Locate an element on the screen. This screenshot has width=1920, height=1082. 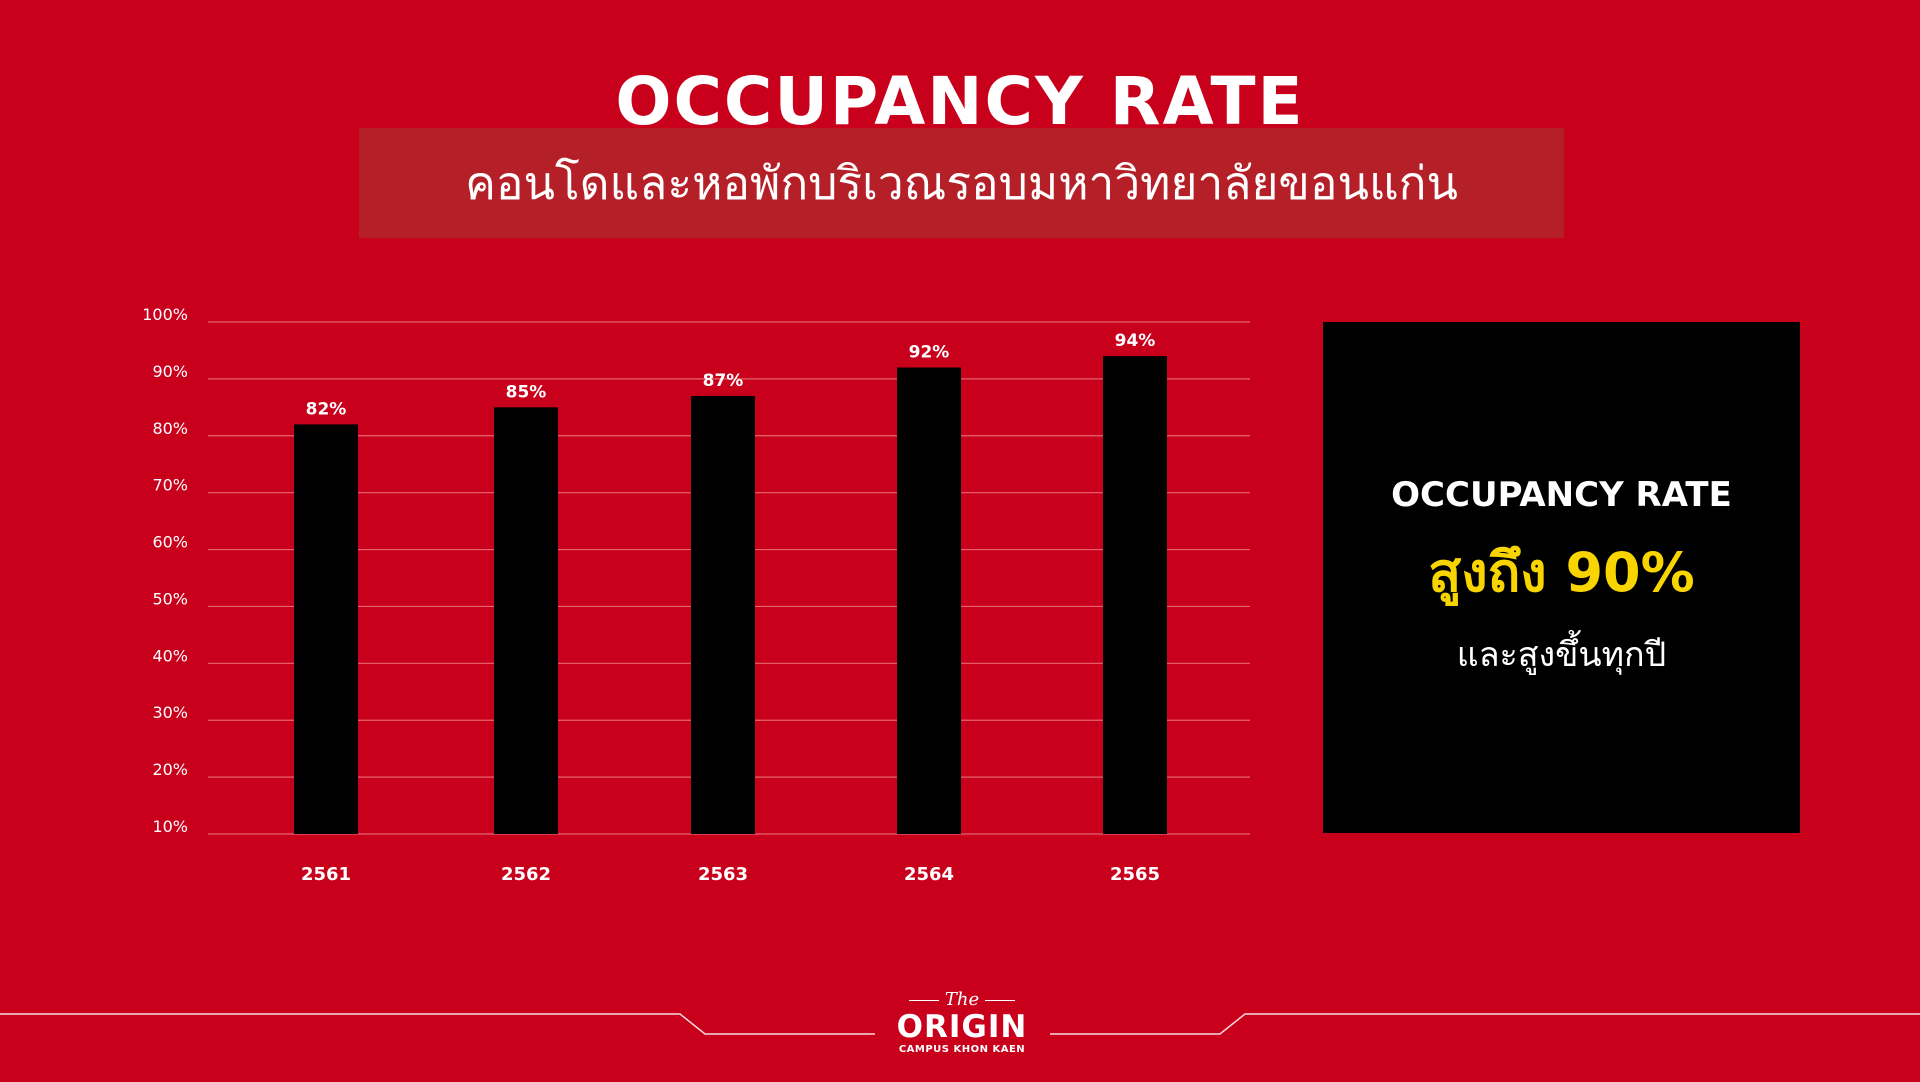
y-tick-label: 70% is located at coordinates (170, 485).